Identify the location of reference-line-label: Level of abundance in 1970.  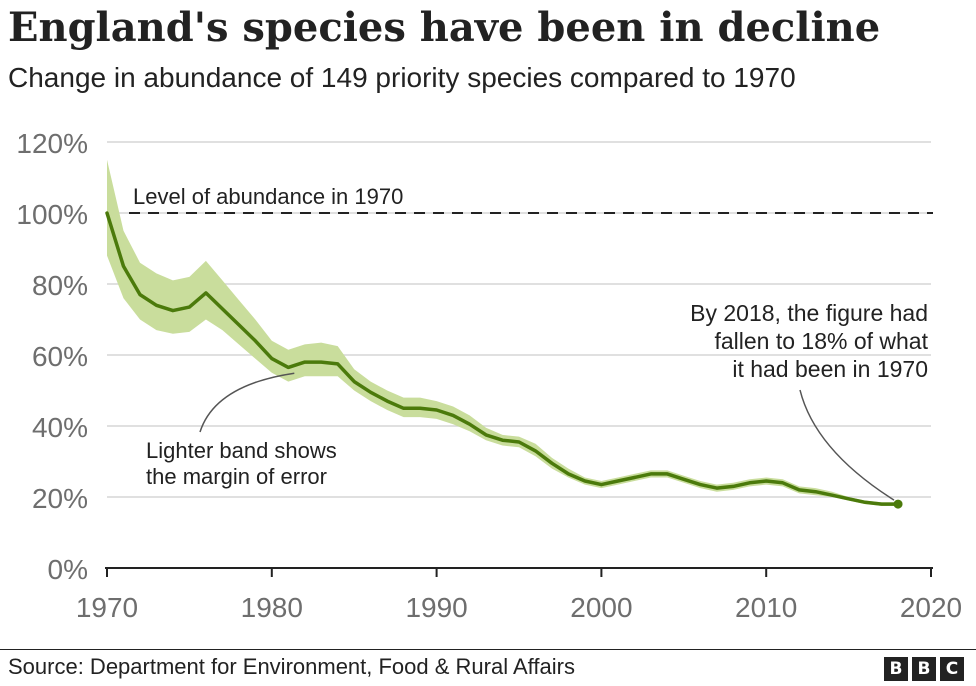
(268, 196).